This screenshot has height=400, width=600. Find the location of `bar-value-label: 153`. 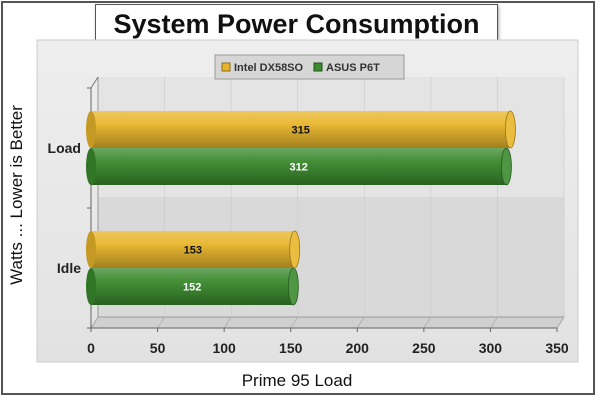

bar-value-label: 153 is located at coordinates (193, 251).